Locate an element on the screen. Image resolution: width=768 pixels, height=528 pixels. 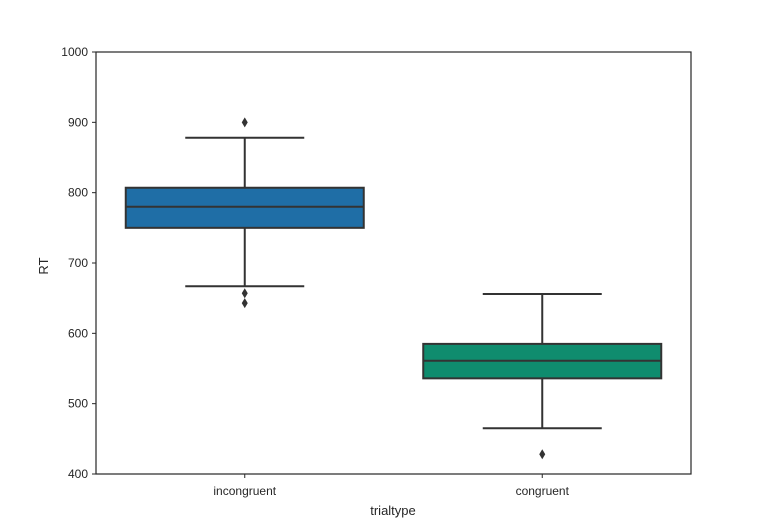
y-axis-ticks: 400 500 600 700 800 900 1000 is located at coordinates (78, 263).